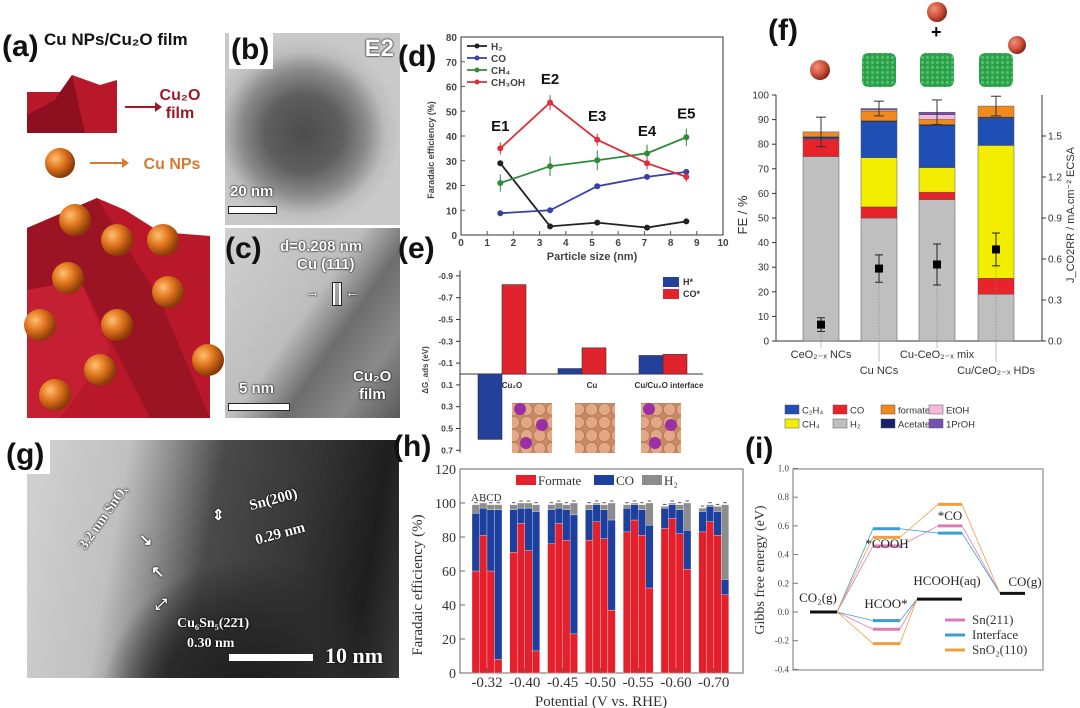  Describe the element at coordinates (675, 683) in the screenshot. I see `x-tick-label: -0.60` at that location.